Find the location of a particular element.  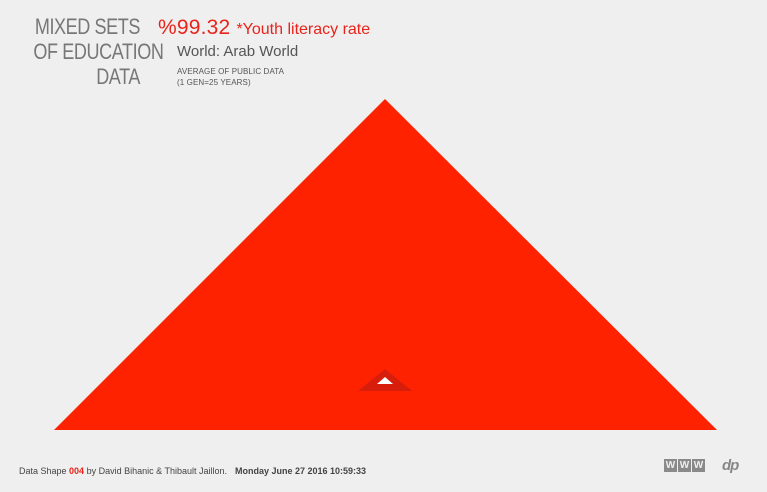

title-line-3: DATA is located at coordinates (118, 76).